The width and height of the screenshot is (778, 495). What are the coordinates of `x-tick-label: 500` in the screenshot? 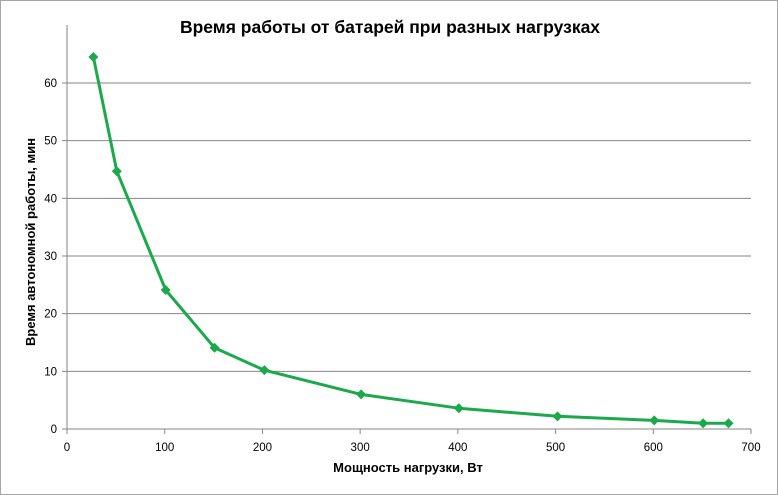 It's located at (555, 448).